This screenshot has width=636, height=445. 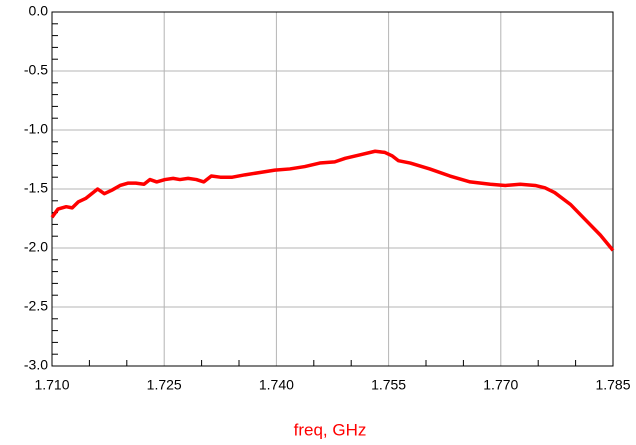 What do you see at coordinates (36, 247) in the screenshot?
I see `y-tick-label: -2.0` at bounding box center [36, 247].